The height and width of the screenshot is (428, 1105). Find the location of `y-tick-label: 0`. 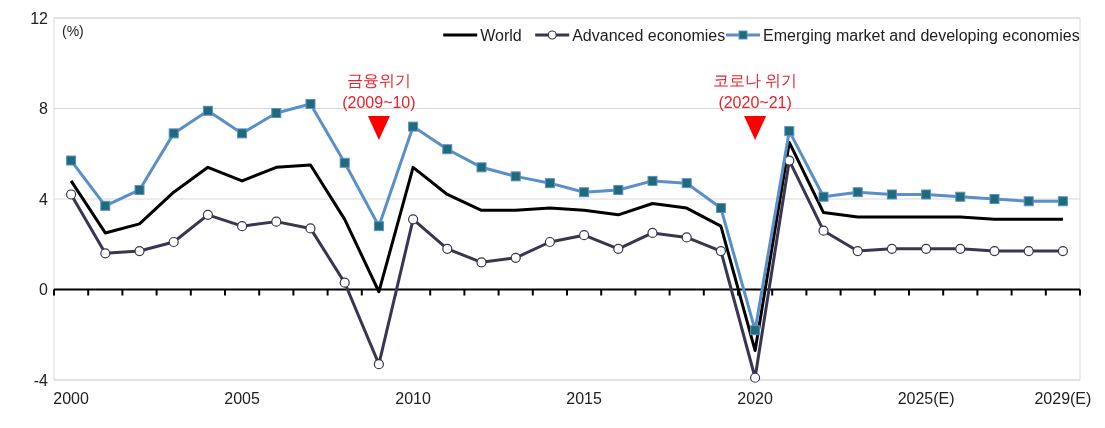

y-tick-label: 0 is located at coordinates (44, 290).